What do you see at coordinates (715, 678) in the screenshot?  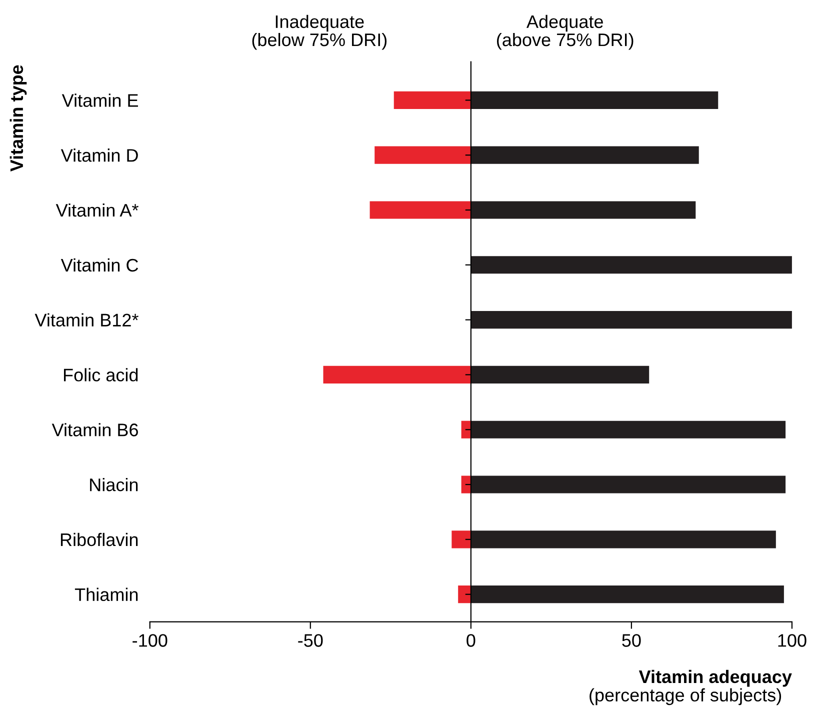 I see `x-axis-title: Vitamin adequacy` at bounding box center [715, 678].